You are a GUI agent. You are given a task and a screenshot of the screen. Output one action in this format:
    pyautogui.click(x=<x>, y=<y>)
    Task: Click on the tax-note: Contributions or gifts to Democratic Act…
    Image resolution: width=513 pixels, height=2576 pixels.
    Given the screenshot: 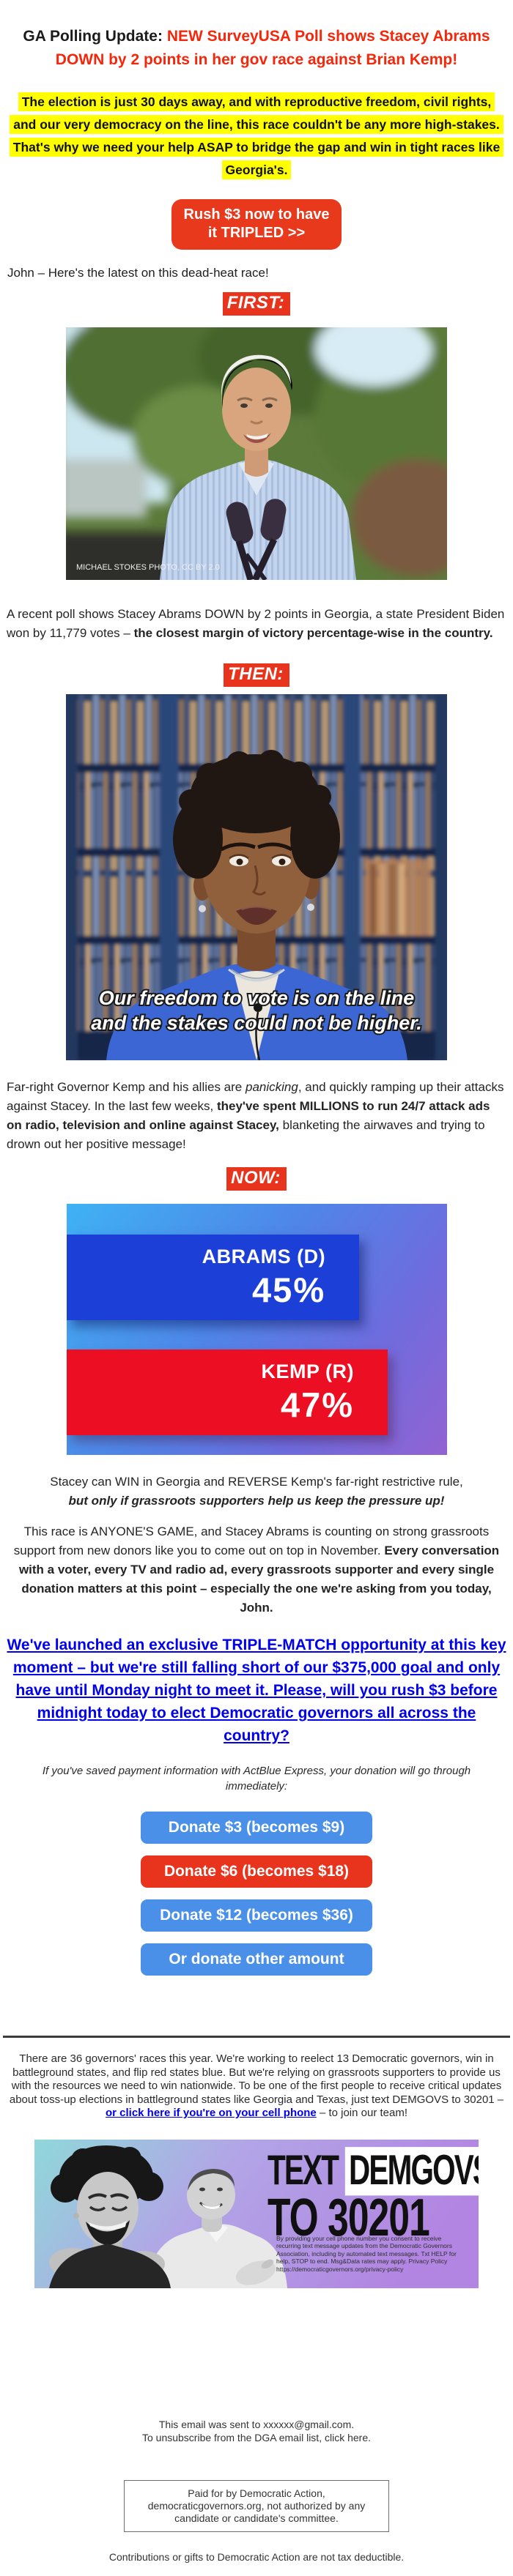 What is the action you would take?
    pyautogui.click(x=256, y=2556)
    